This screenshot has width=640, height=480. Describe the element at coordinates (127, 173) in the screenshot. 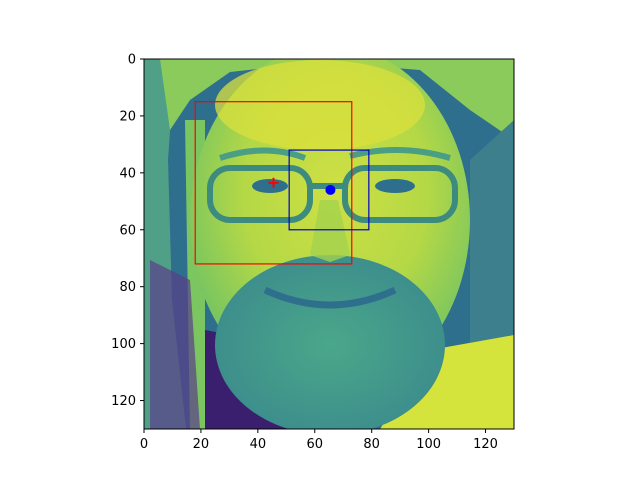

I see `y-tick-label: 40` at that location.